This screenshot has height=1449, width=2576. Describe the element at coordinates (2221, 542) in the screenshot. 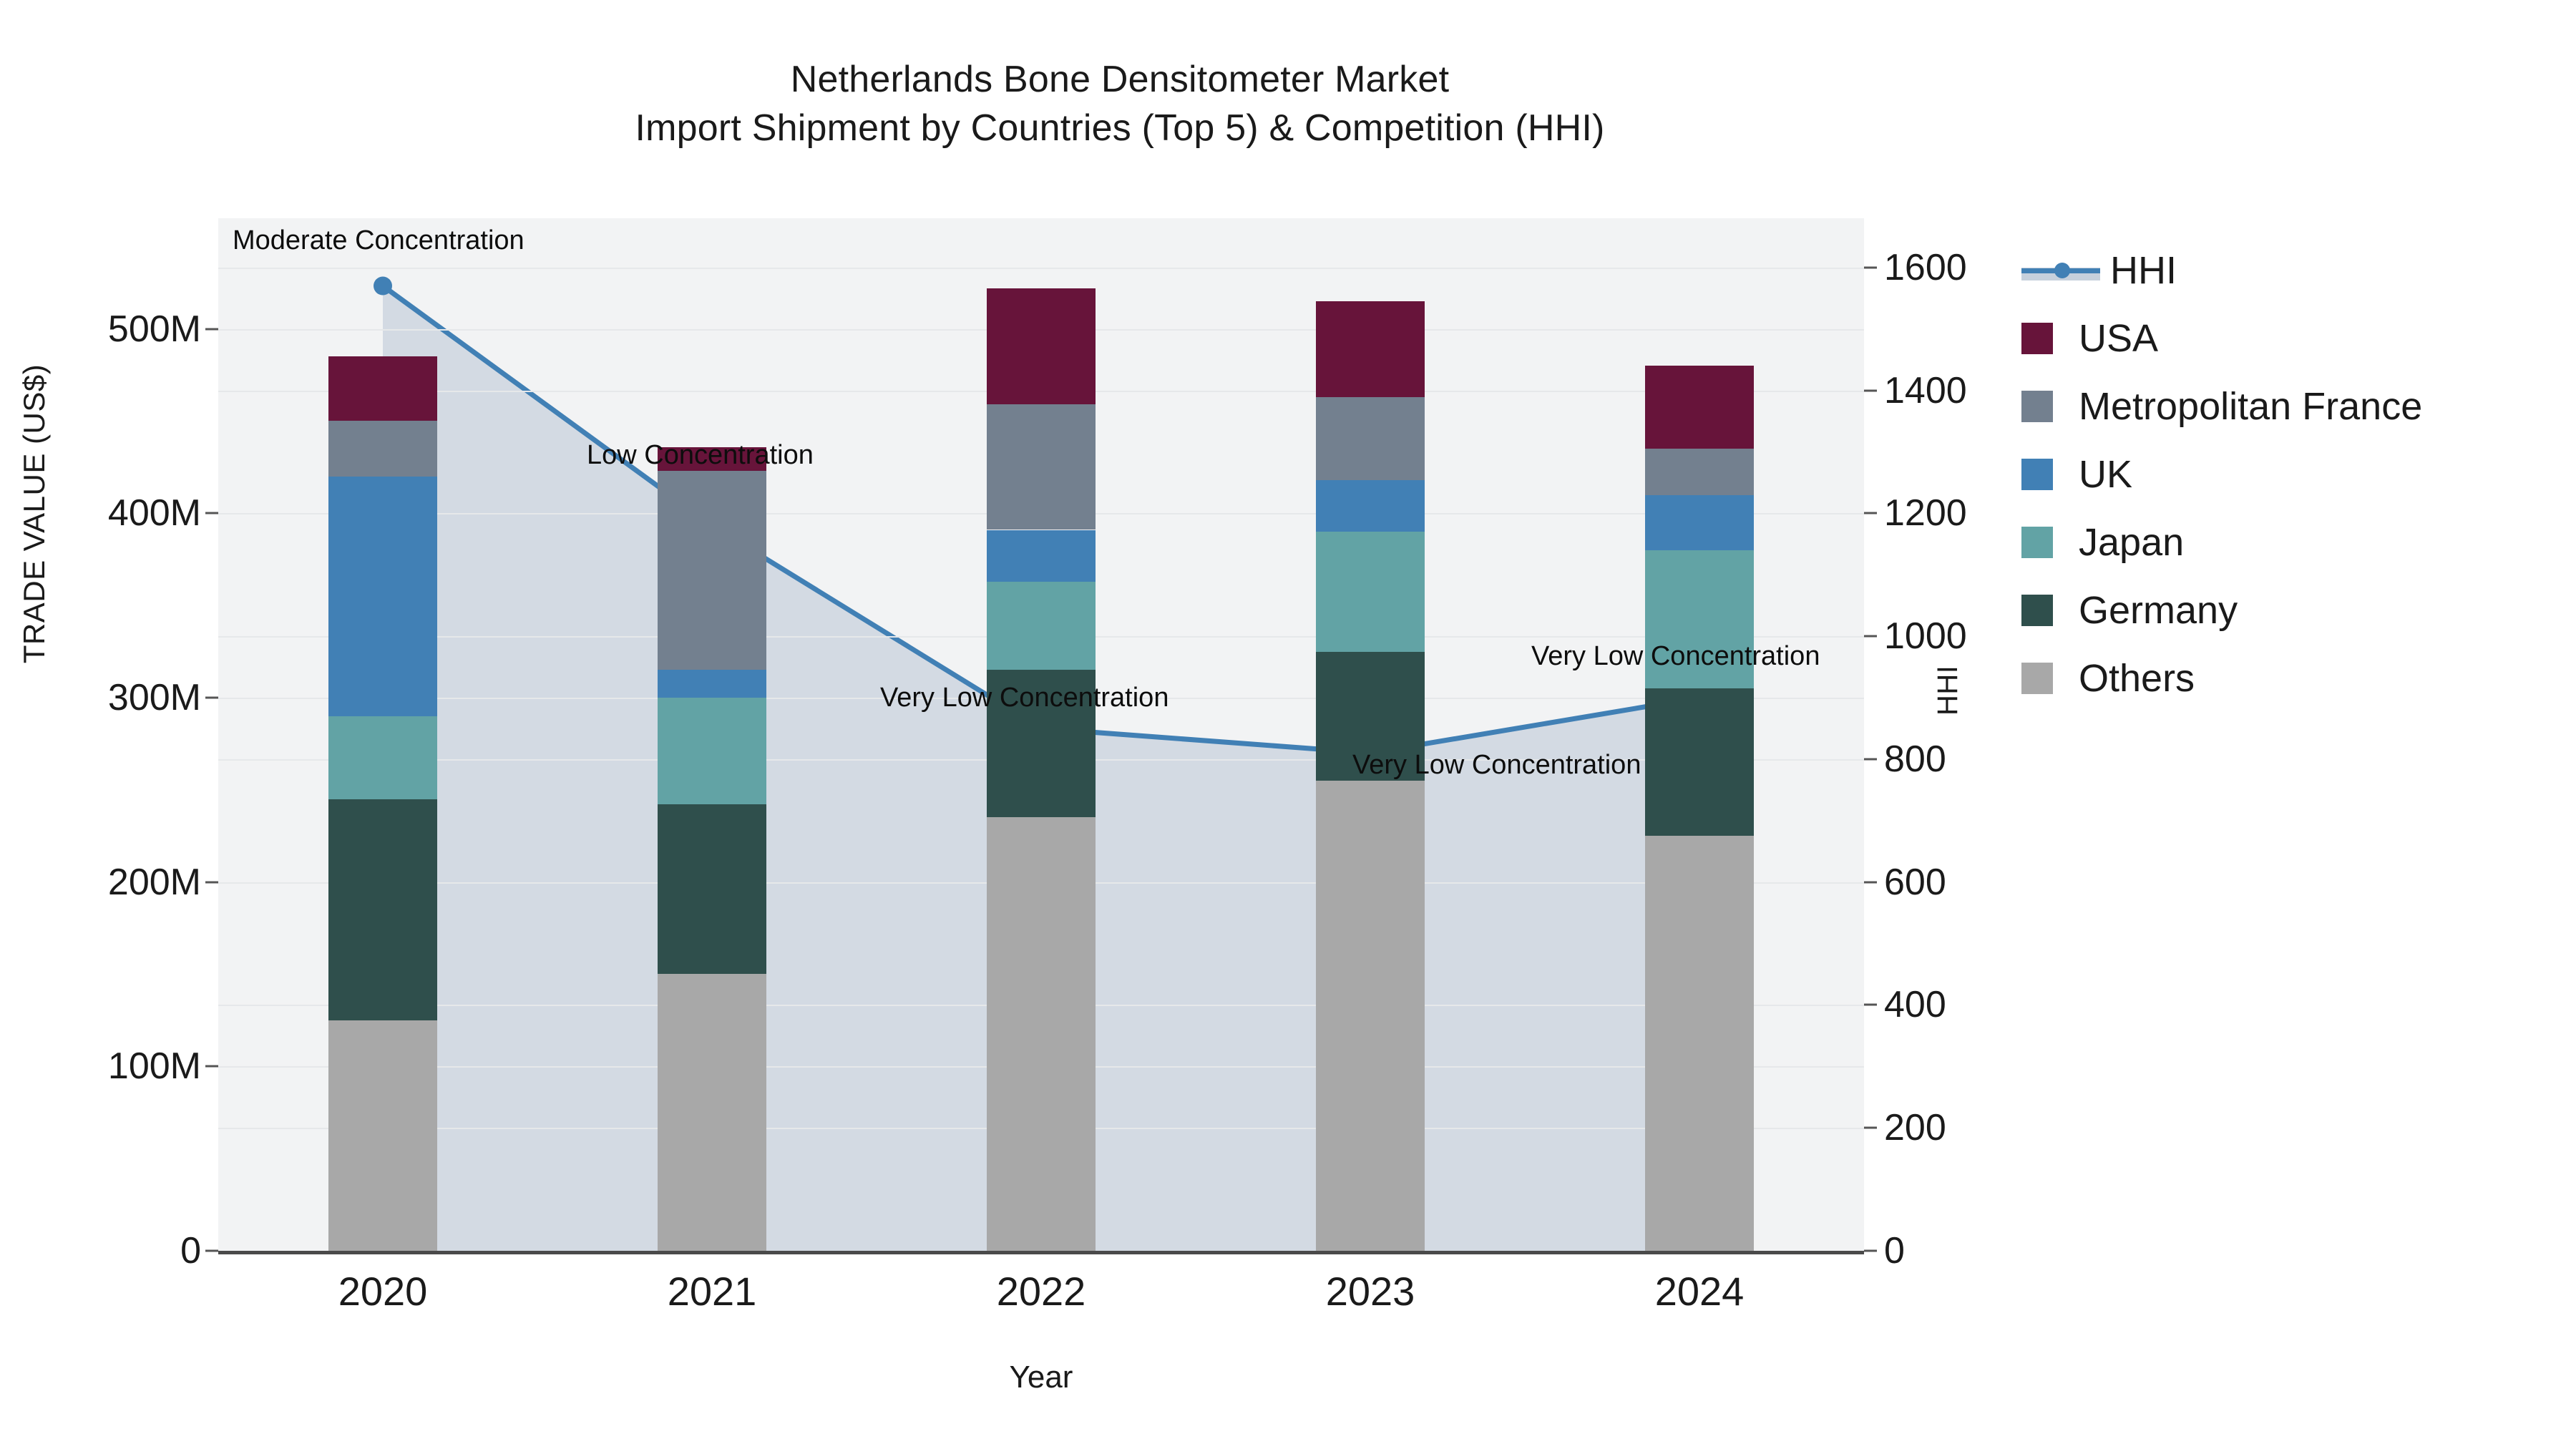

I see `legend-item-japan: Japan` at that location.